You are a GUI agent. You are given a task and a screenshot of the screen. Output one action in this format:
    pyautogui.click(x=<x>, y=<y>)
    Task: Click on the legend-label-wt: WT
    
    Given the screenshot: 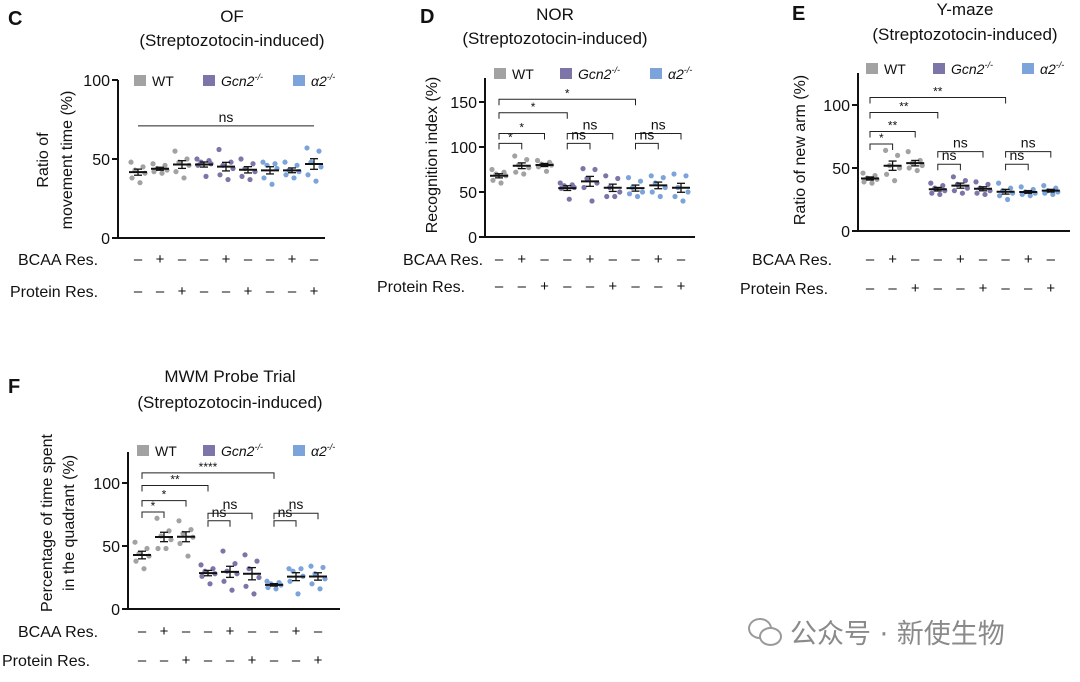 What is the action you would take?
    pyautogui.click(x=523, y=74)
    